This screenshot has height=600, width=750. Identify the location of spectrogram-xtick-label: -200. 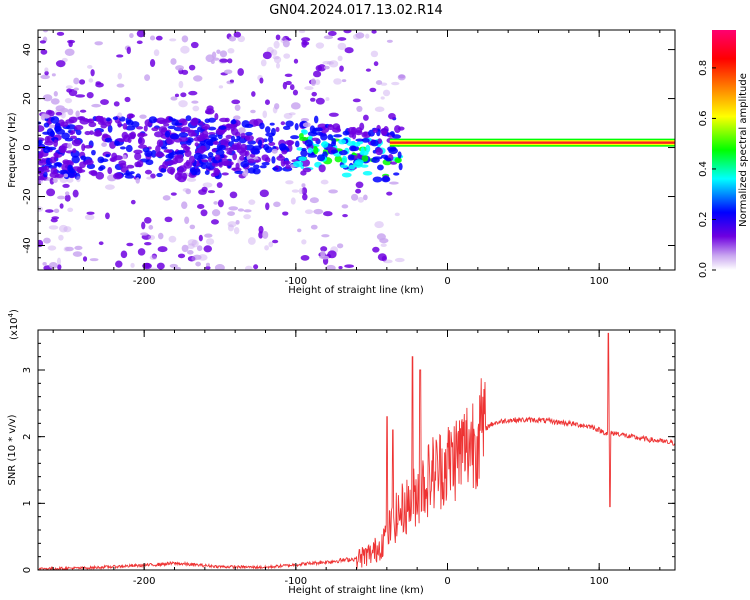
(144, 281).